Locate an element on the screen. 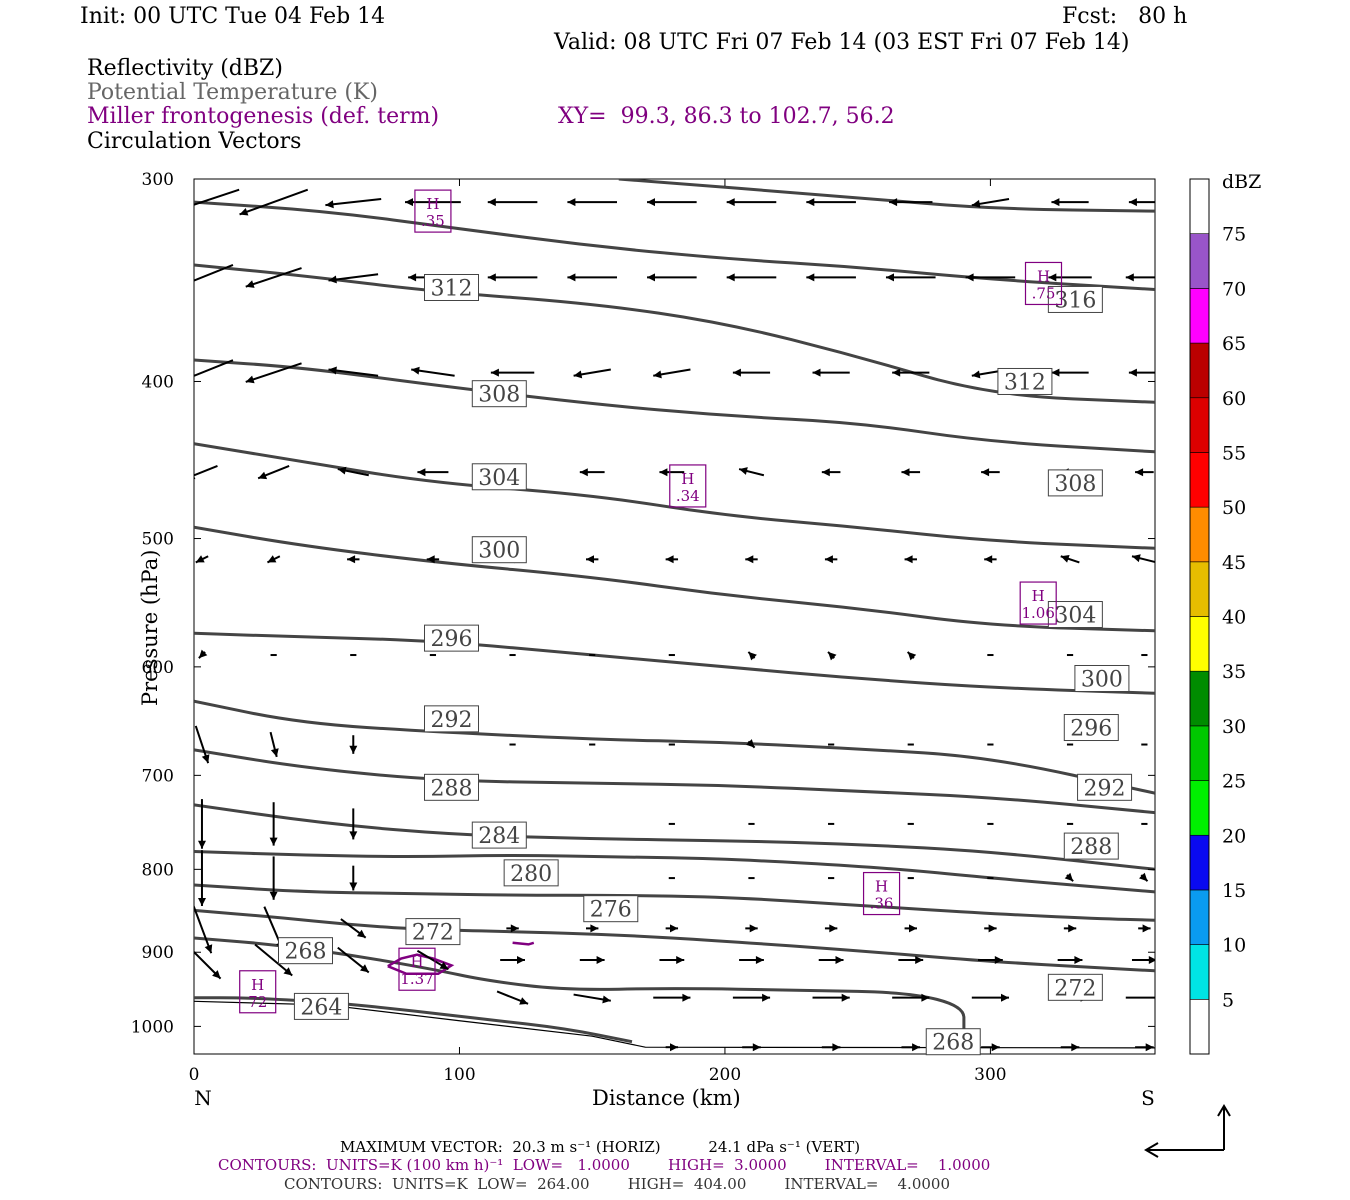 The image size is (1350, 1200). theta-label-text: 304 is located at coordinates (1075, 616).